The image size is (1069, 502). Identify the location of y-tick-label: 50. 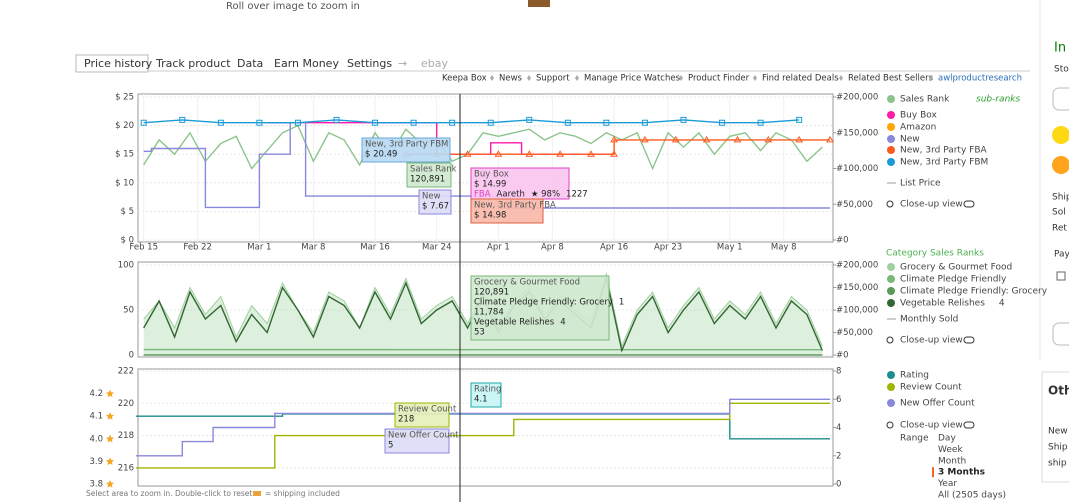
(128, 311).